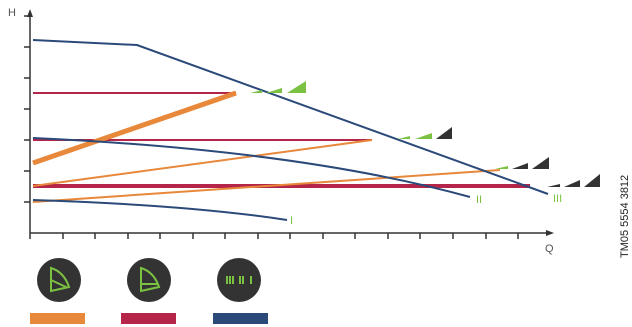 Image resolution: width=632 pixels, height=327 pixels. I want to click on legend-blue, so click(240, 318).